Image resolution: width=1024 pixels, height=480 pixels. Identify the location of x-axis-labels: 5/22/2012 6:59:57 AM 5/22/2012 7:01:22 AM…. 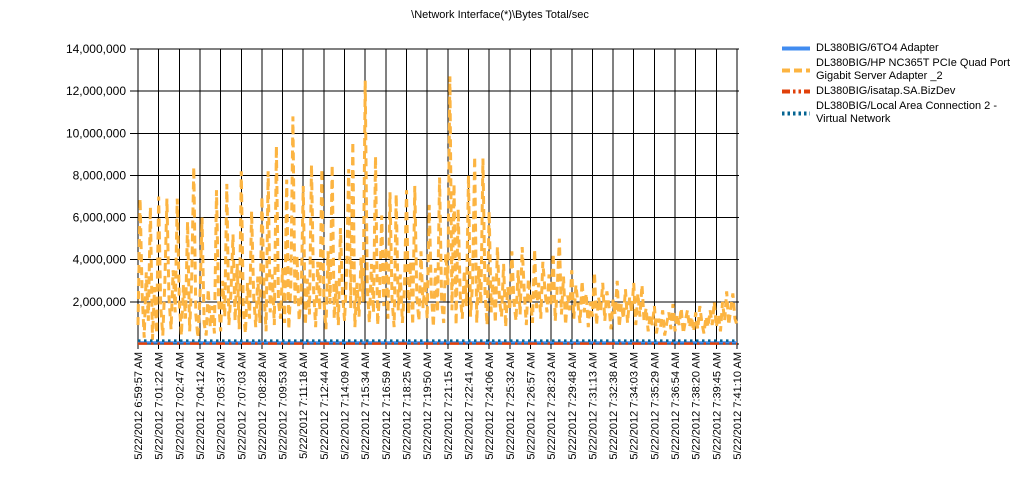
(438, 406).